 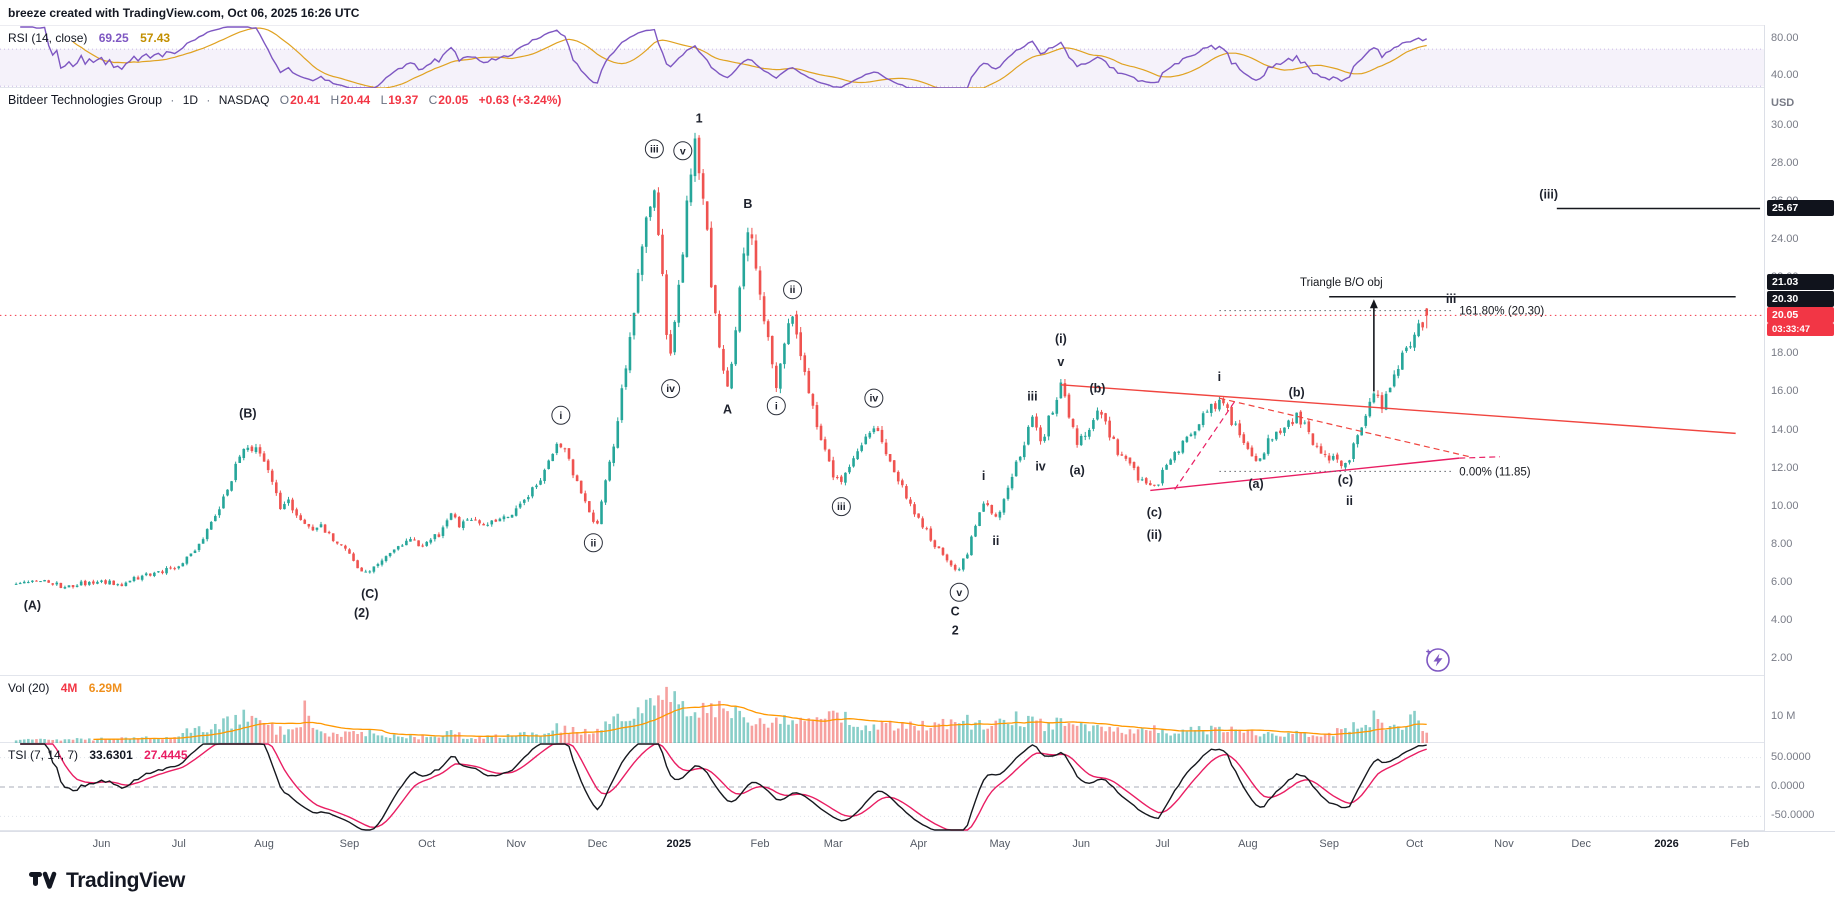 What do you see at coordinates (1793, 815) in the screenshot?
I see `axis-tick-label: -50.0000` at bounding box center [1793, 815].